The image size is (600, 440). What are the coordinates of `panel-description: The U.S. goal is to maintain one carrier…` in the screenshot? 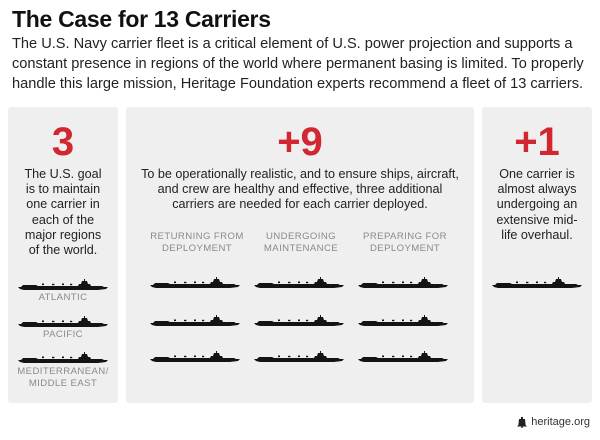 It's located at (63, 212).